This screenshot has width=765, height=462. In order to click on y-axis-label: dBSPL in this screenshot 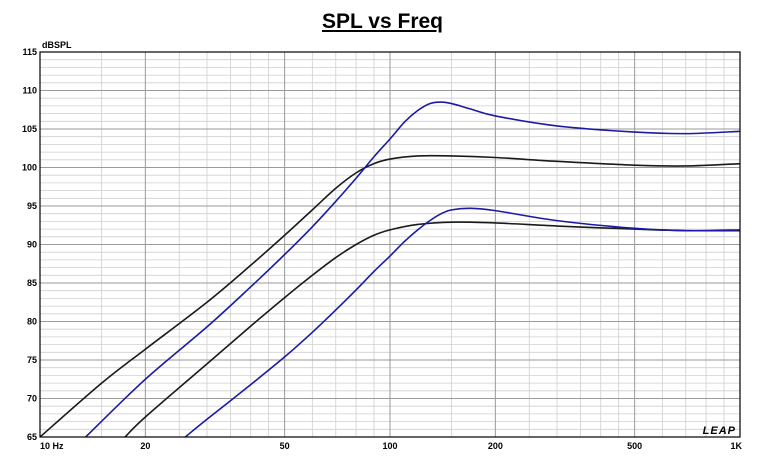, I will do `click(57, 45)`.